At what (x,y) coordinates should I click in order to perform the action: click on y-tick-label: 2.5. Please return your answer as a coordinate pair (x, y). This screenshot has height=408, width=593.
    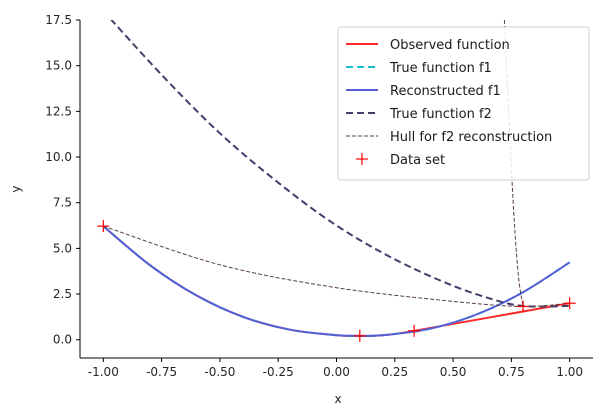
    Looking at the image, I should click on (62, 294).